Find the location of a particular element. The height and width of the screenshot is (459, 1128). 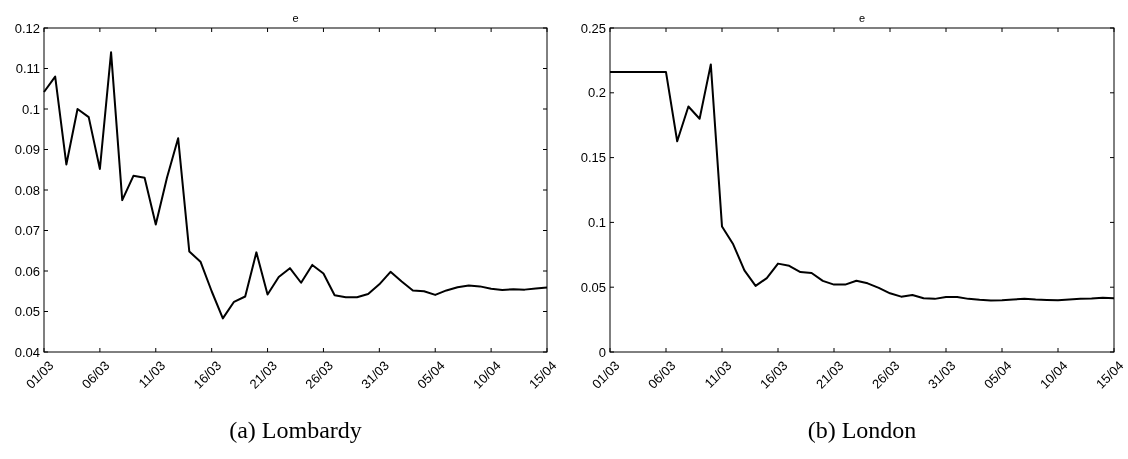

y-tick-label: 0.07 is located at coordinates (27, 231).